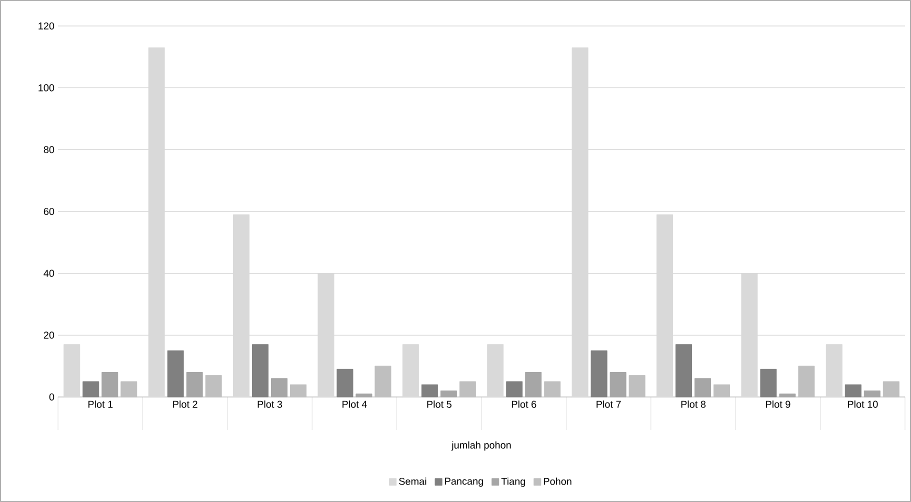 The height and width of the screenshot is (502, 911). What do you see at coordinates (513, 482) in the screenshot?
I see `legend-label: Tiang` at bounding box center [513, 482].